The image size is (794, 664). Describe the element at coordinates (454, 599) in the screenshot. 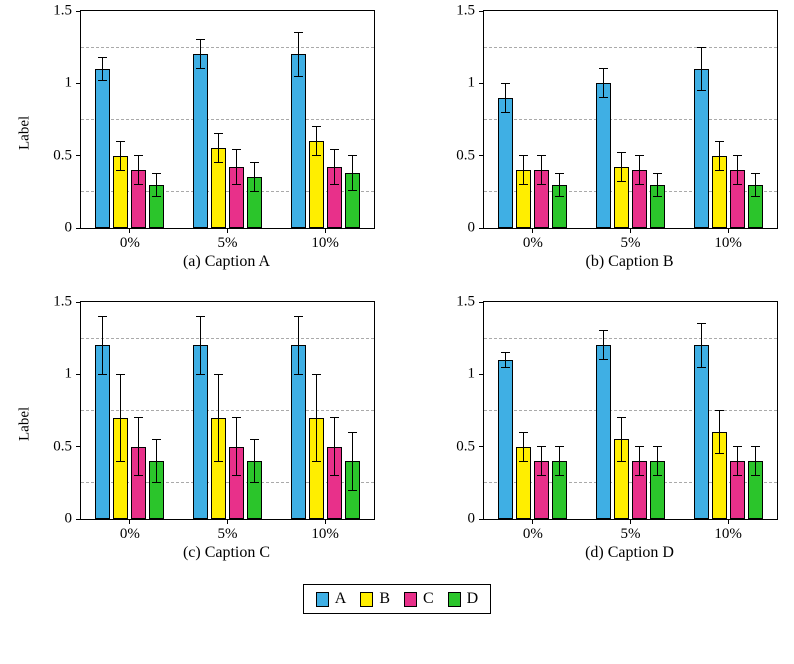

I see `legend-swatch-D` at that location.